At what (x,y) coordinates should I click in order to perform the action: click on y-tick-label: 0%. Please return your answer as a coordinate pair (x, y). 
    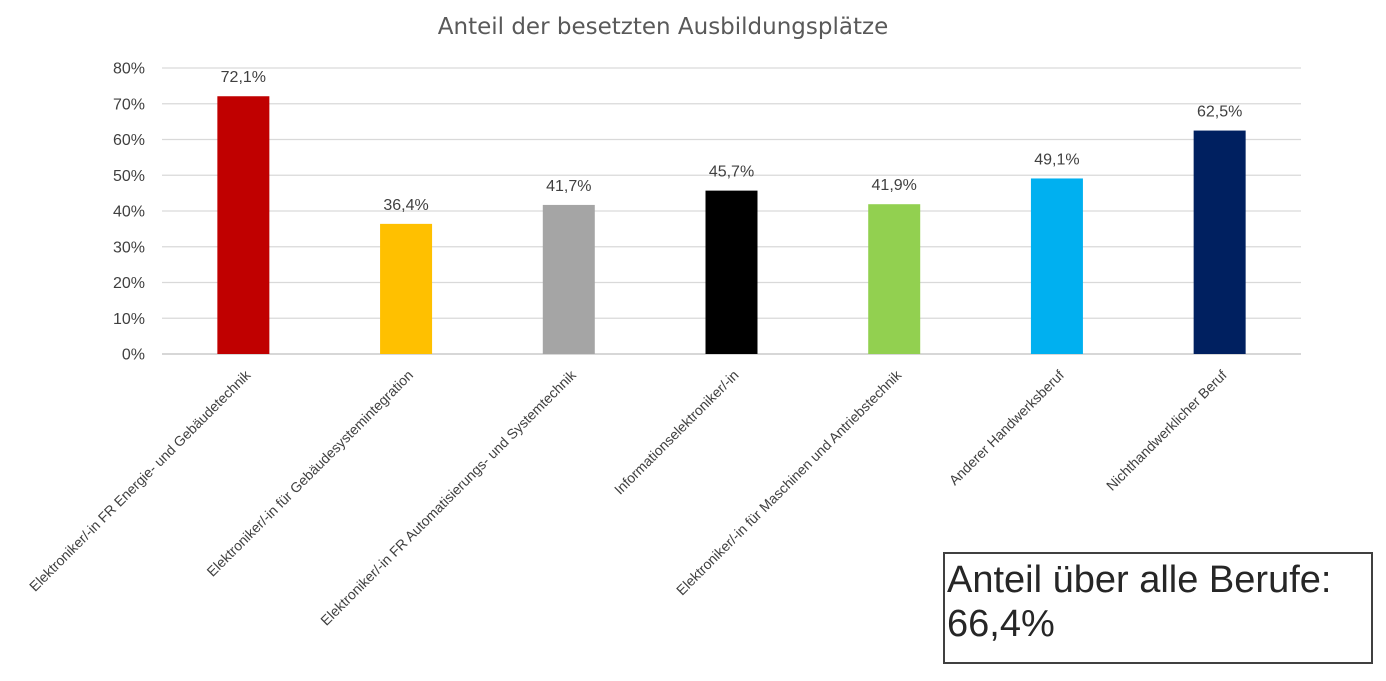
    Looking at the image, I should click on (133, 355).